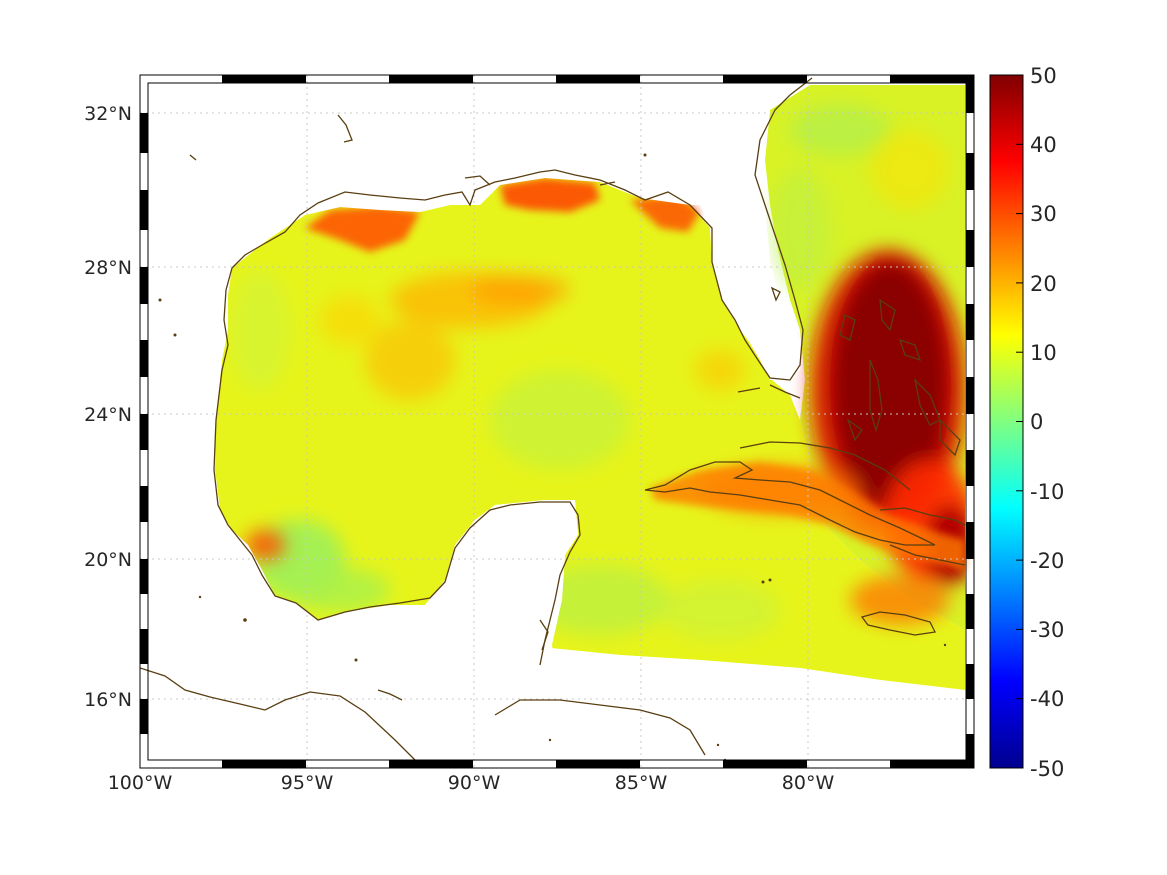  What do you see at coordinates (1043, 284) in the screenshot?
I see `colorbar-tick-label: 20` at bounding box center [1043, 284].